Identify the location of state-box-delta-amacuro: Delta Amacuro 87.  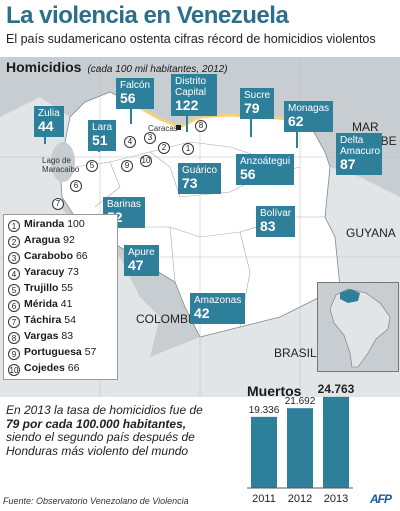
(359, 154).